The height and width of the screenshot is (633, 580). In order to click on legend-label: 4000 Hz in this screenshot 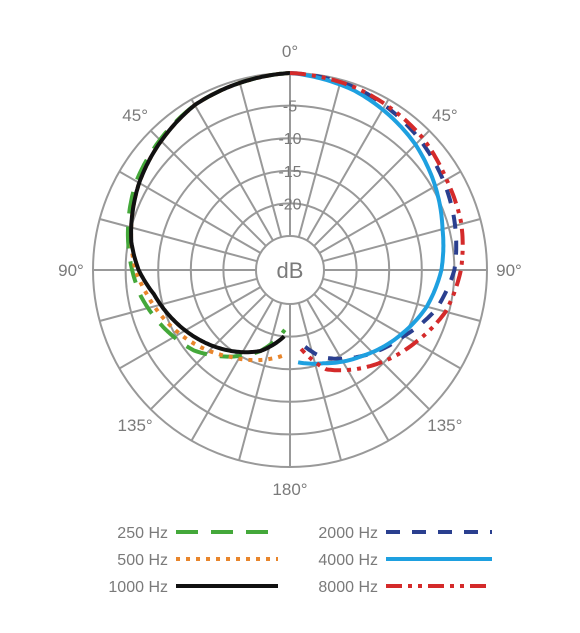, I will do `click(348, 560)`.